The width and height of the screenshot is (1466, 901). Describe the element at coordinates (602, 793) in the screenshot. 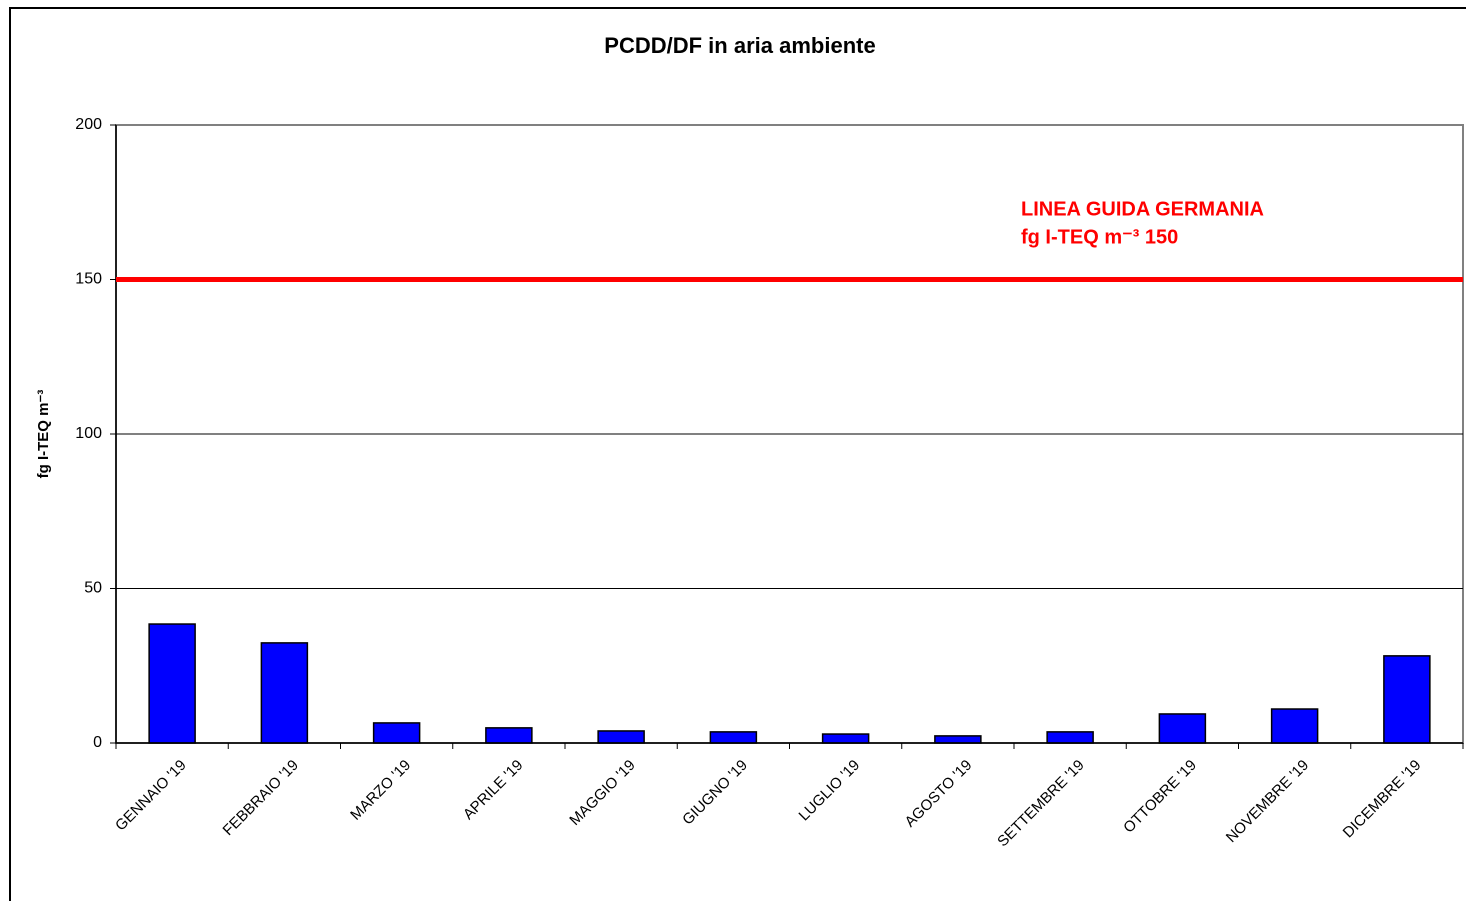

I see `x-tick-label: MAGGIO '19` at that location.